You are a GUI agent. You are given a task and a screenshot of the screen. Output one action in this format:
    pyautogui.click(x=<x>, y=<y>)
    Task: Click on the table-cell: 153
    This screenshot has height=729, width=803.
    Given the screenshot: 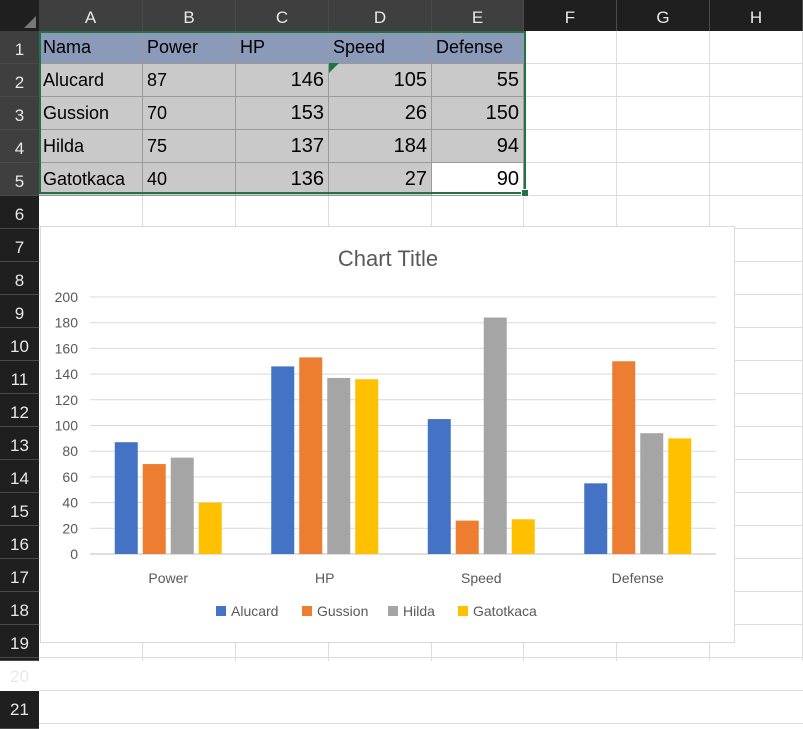 What is the action you would take?
    pyautogui.click(x=282, y=113)
    